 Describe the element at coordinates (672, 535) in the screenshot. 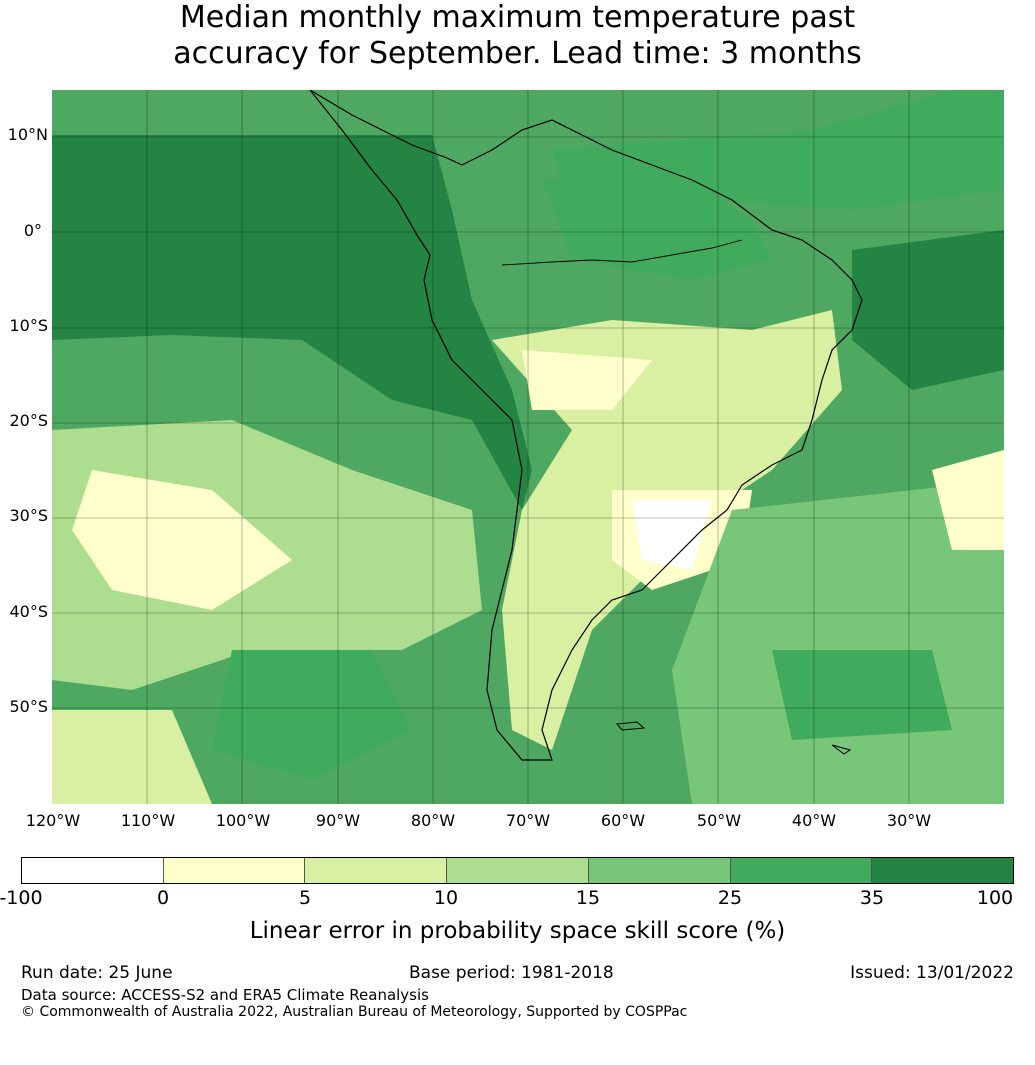

I see `negative-skill-region-la-plata` at that location.